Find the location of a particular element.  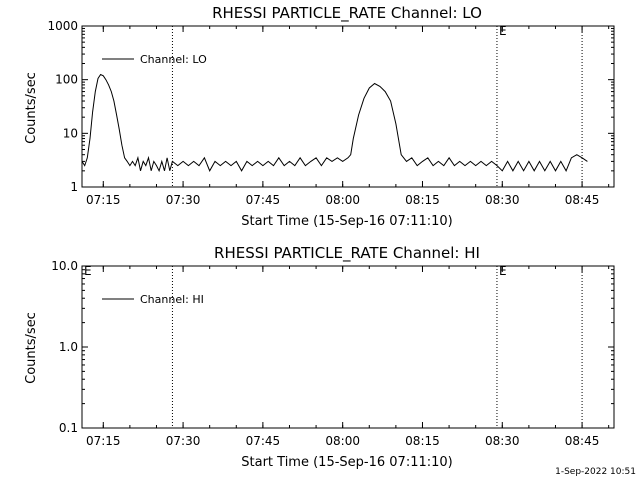

legend-label: Channel: HI is located at coordinates (172, 299).